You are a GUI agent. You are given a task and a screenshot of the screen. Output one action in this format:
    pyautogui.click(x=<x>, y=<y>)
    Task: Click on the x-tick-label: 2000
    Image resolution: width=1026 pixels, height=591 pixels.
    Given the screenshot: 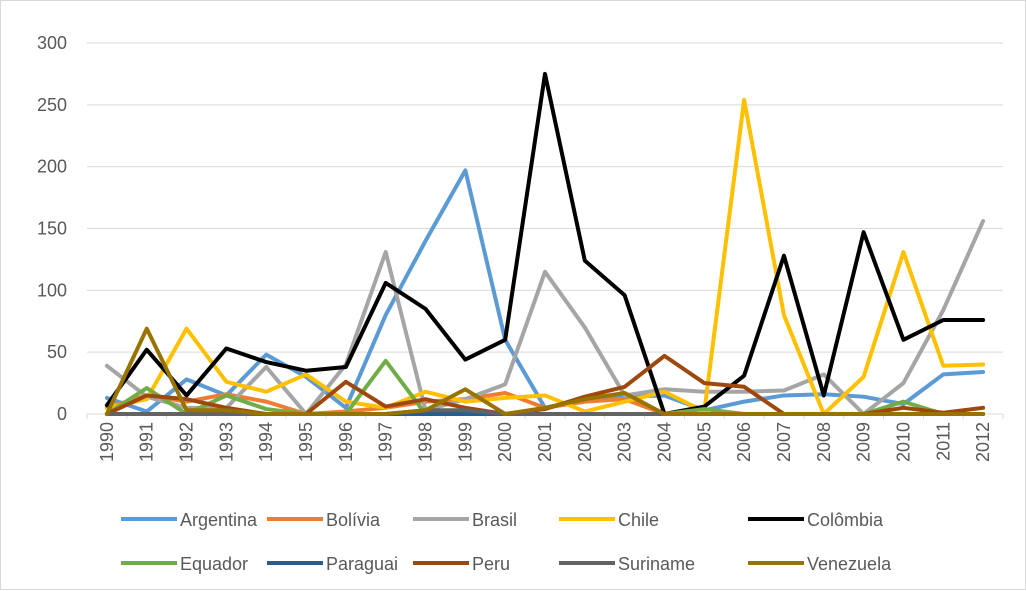 What is the action you would take?
    pyautogui.click(x=505, y=442)
    